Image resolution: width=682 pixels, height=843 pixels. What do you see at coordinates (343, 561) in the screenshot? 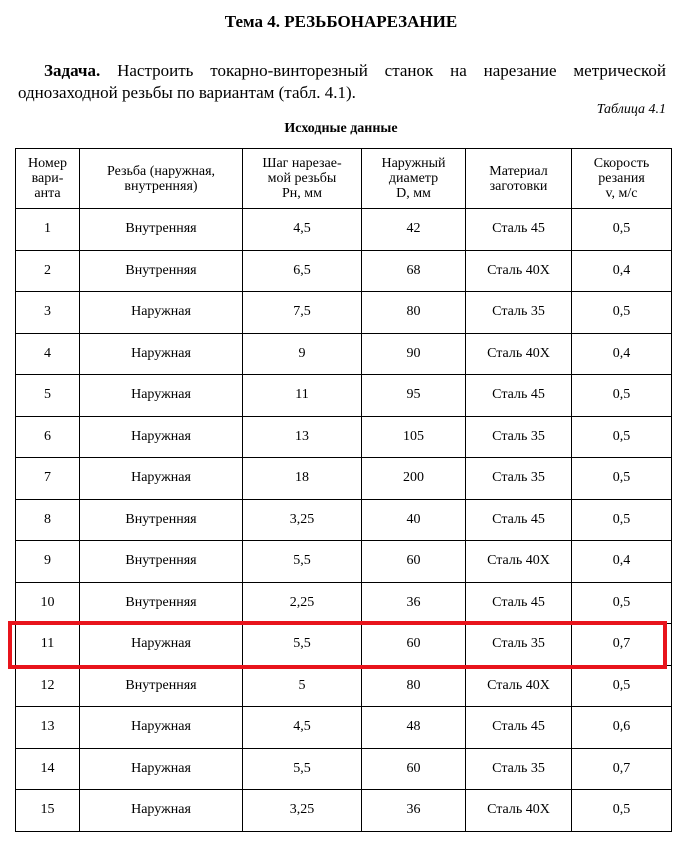
I see `table-row: 9 Внутренняя 5,5 60 Сталь 40Х 0,4` at bounding box center [343, 561].